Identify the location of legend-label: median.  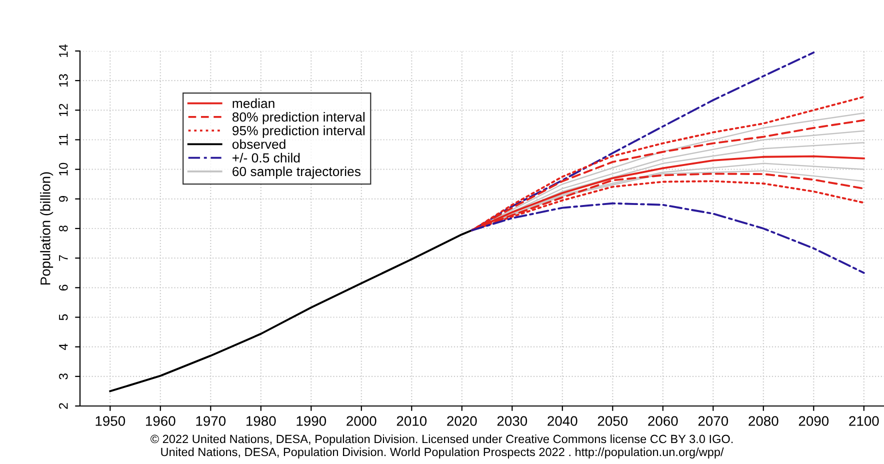
(253, 103).